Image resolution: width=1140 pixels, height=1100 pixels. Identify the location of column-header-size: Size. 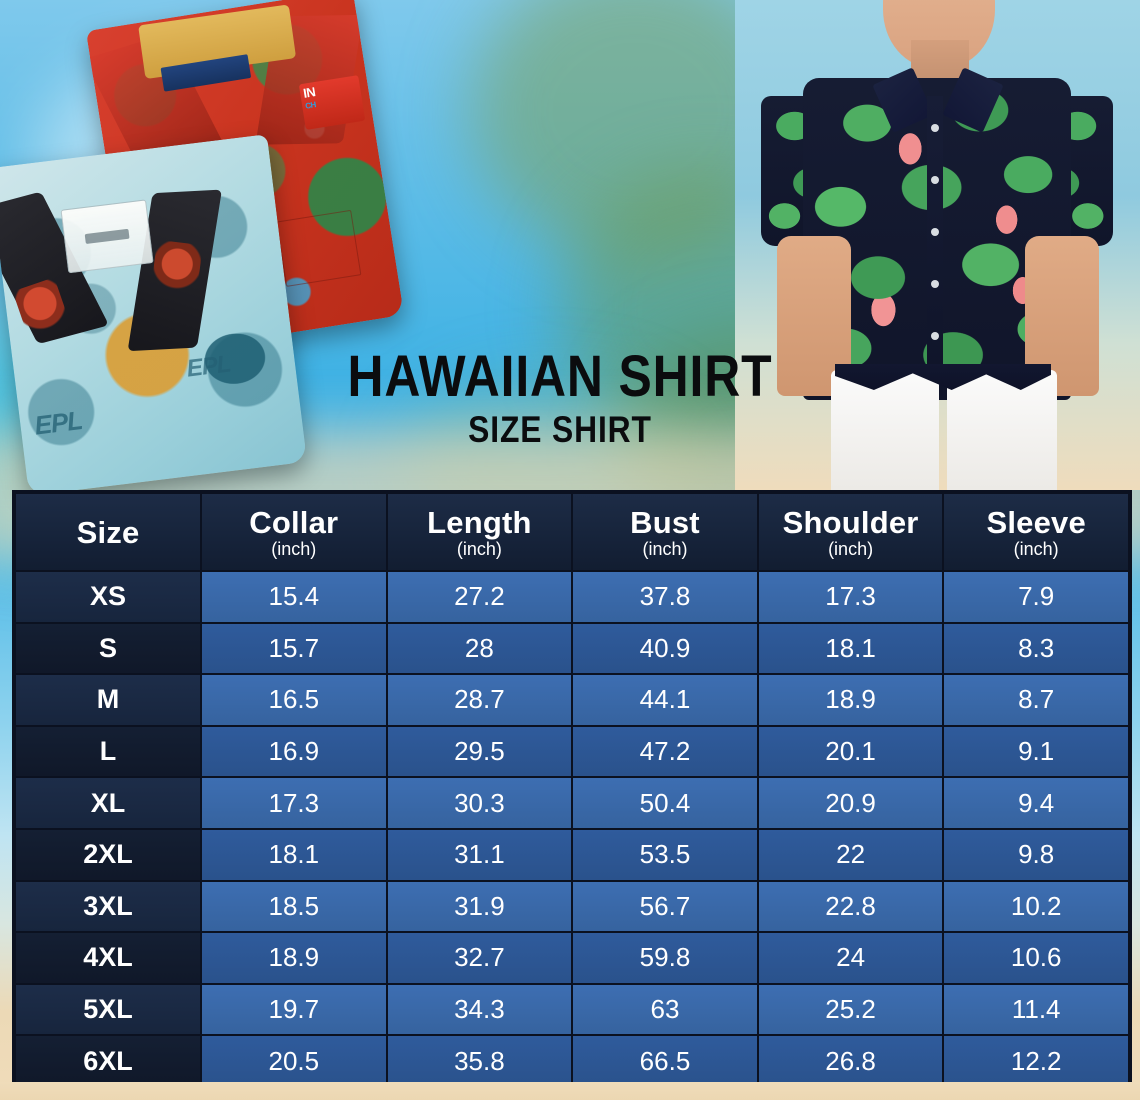
(108, 532).